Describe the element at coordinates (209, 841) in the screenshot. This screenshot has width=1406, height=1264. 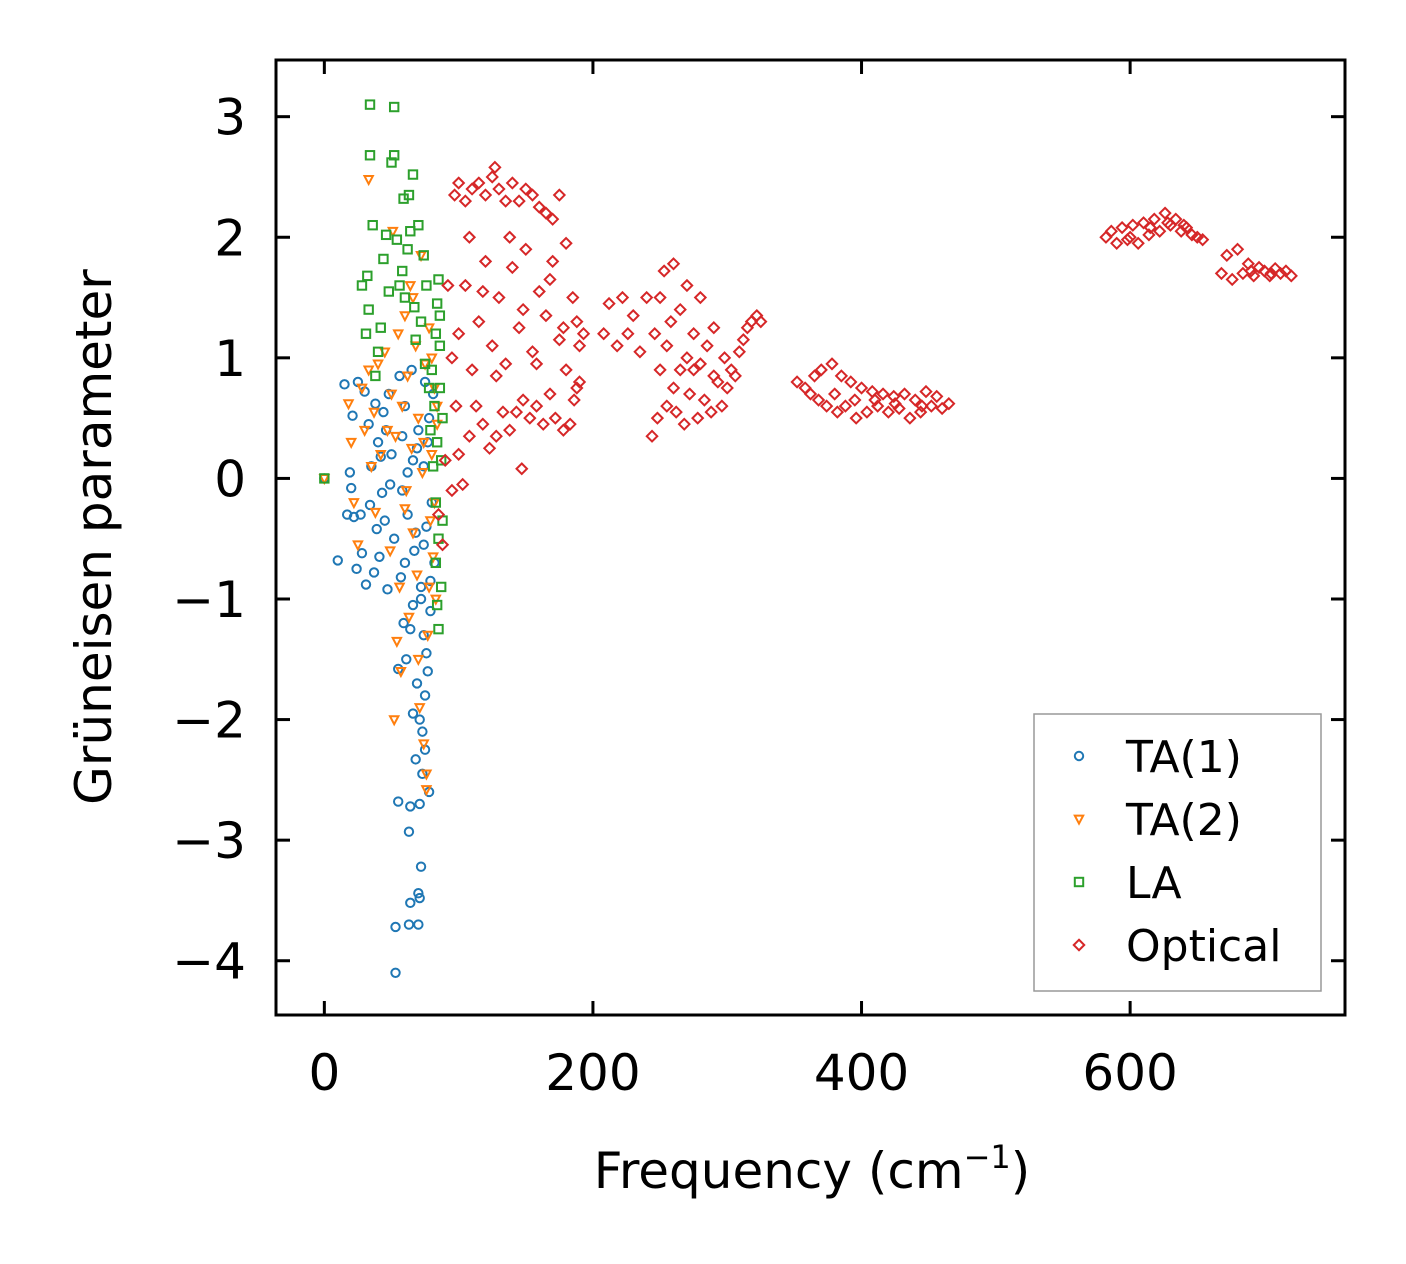
I see `y-tick-label: −3` at that location.